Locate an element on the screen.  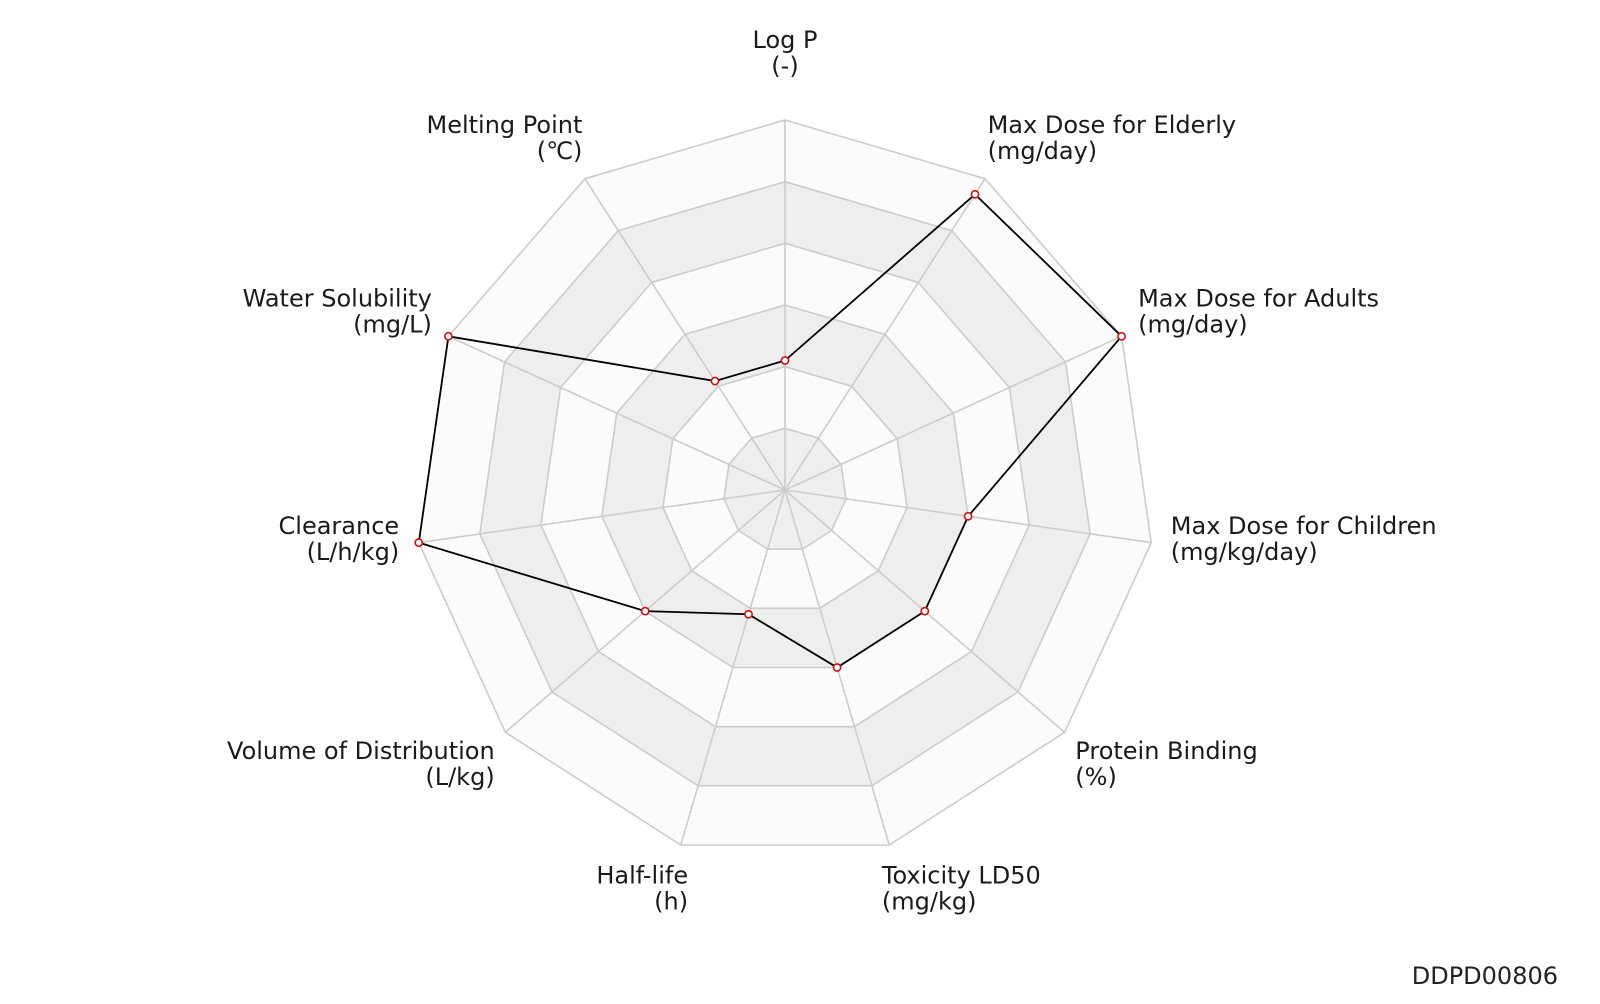
axis-label: Clearance (L/h/kg) is located at coordinates (339, 539).